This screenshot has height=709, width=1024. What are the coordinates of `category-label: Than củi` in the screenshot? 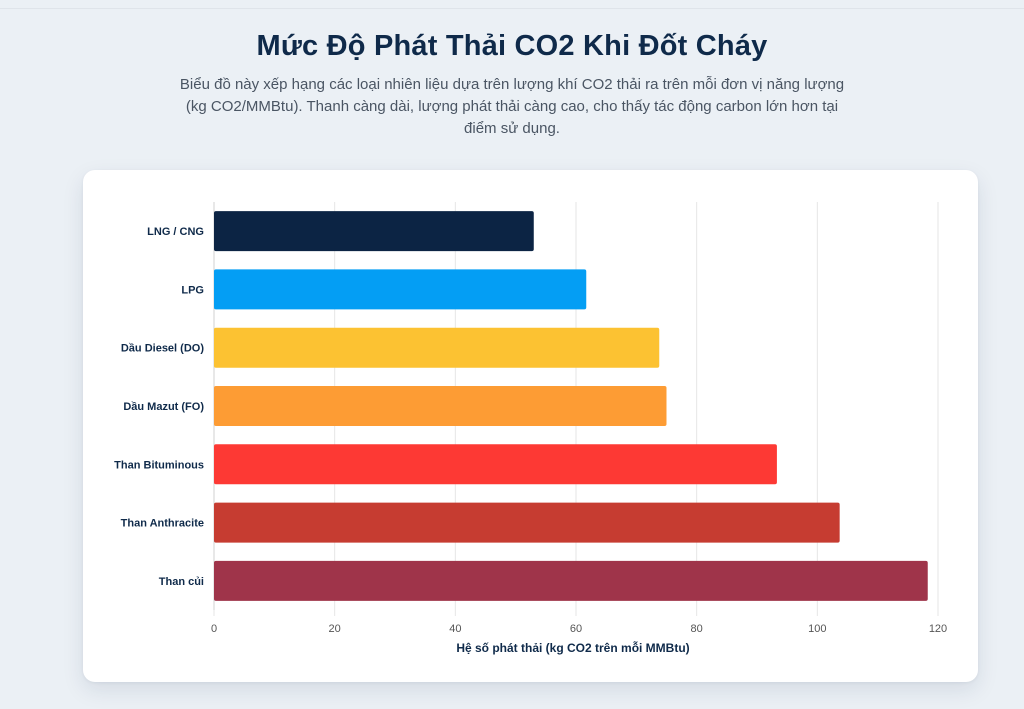 It's located at (181, 582).